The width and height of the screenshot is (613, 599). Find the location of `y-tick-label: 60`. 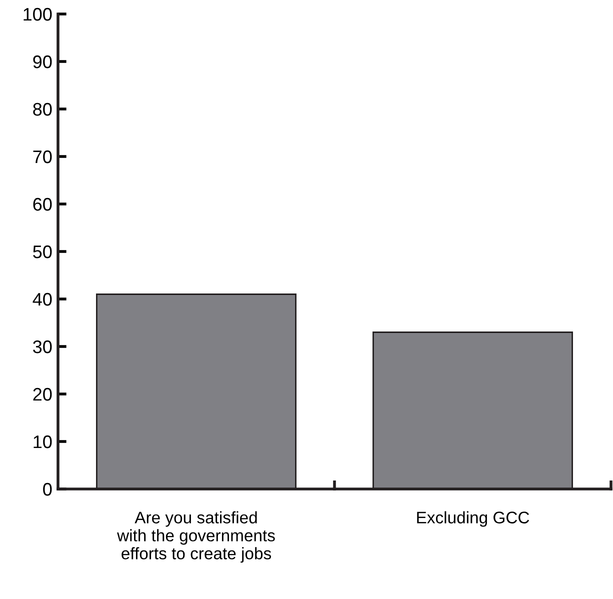

y-tick-label: 60 is located at coordinates (42, 204).